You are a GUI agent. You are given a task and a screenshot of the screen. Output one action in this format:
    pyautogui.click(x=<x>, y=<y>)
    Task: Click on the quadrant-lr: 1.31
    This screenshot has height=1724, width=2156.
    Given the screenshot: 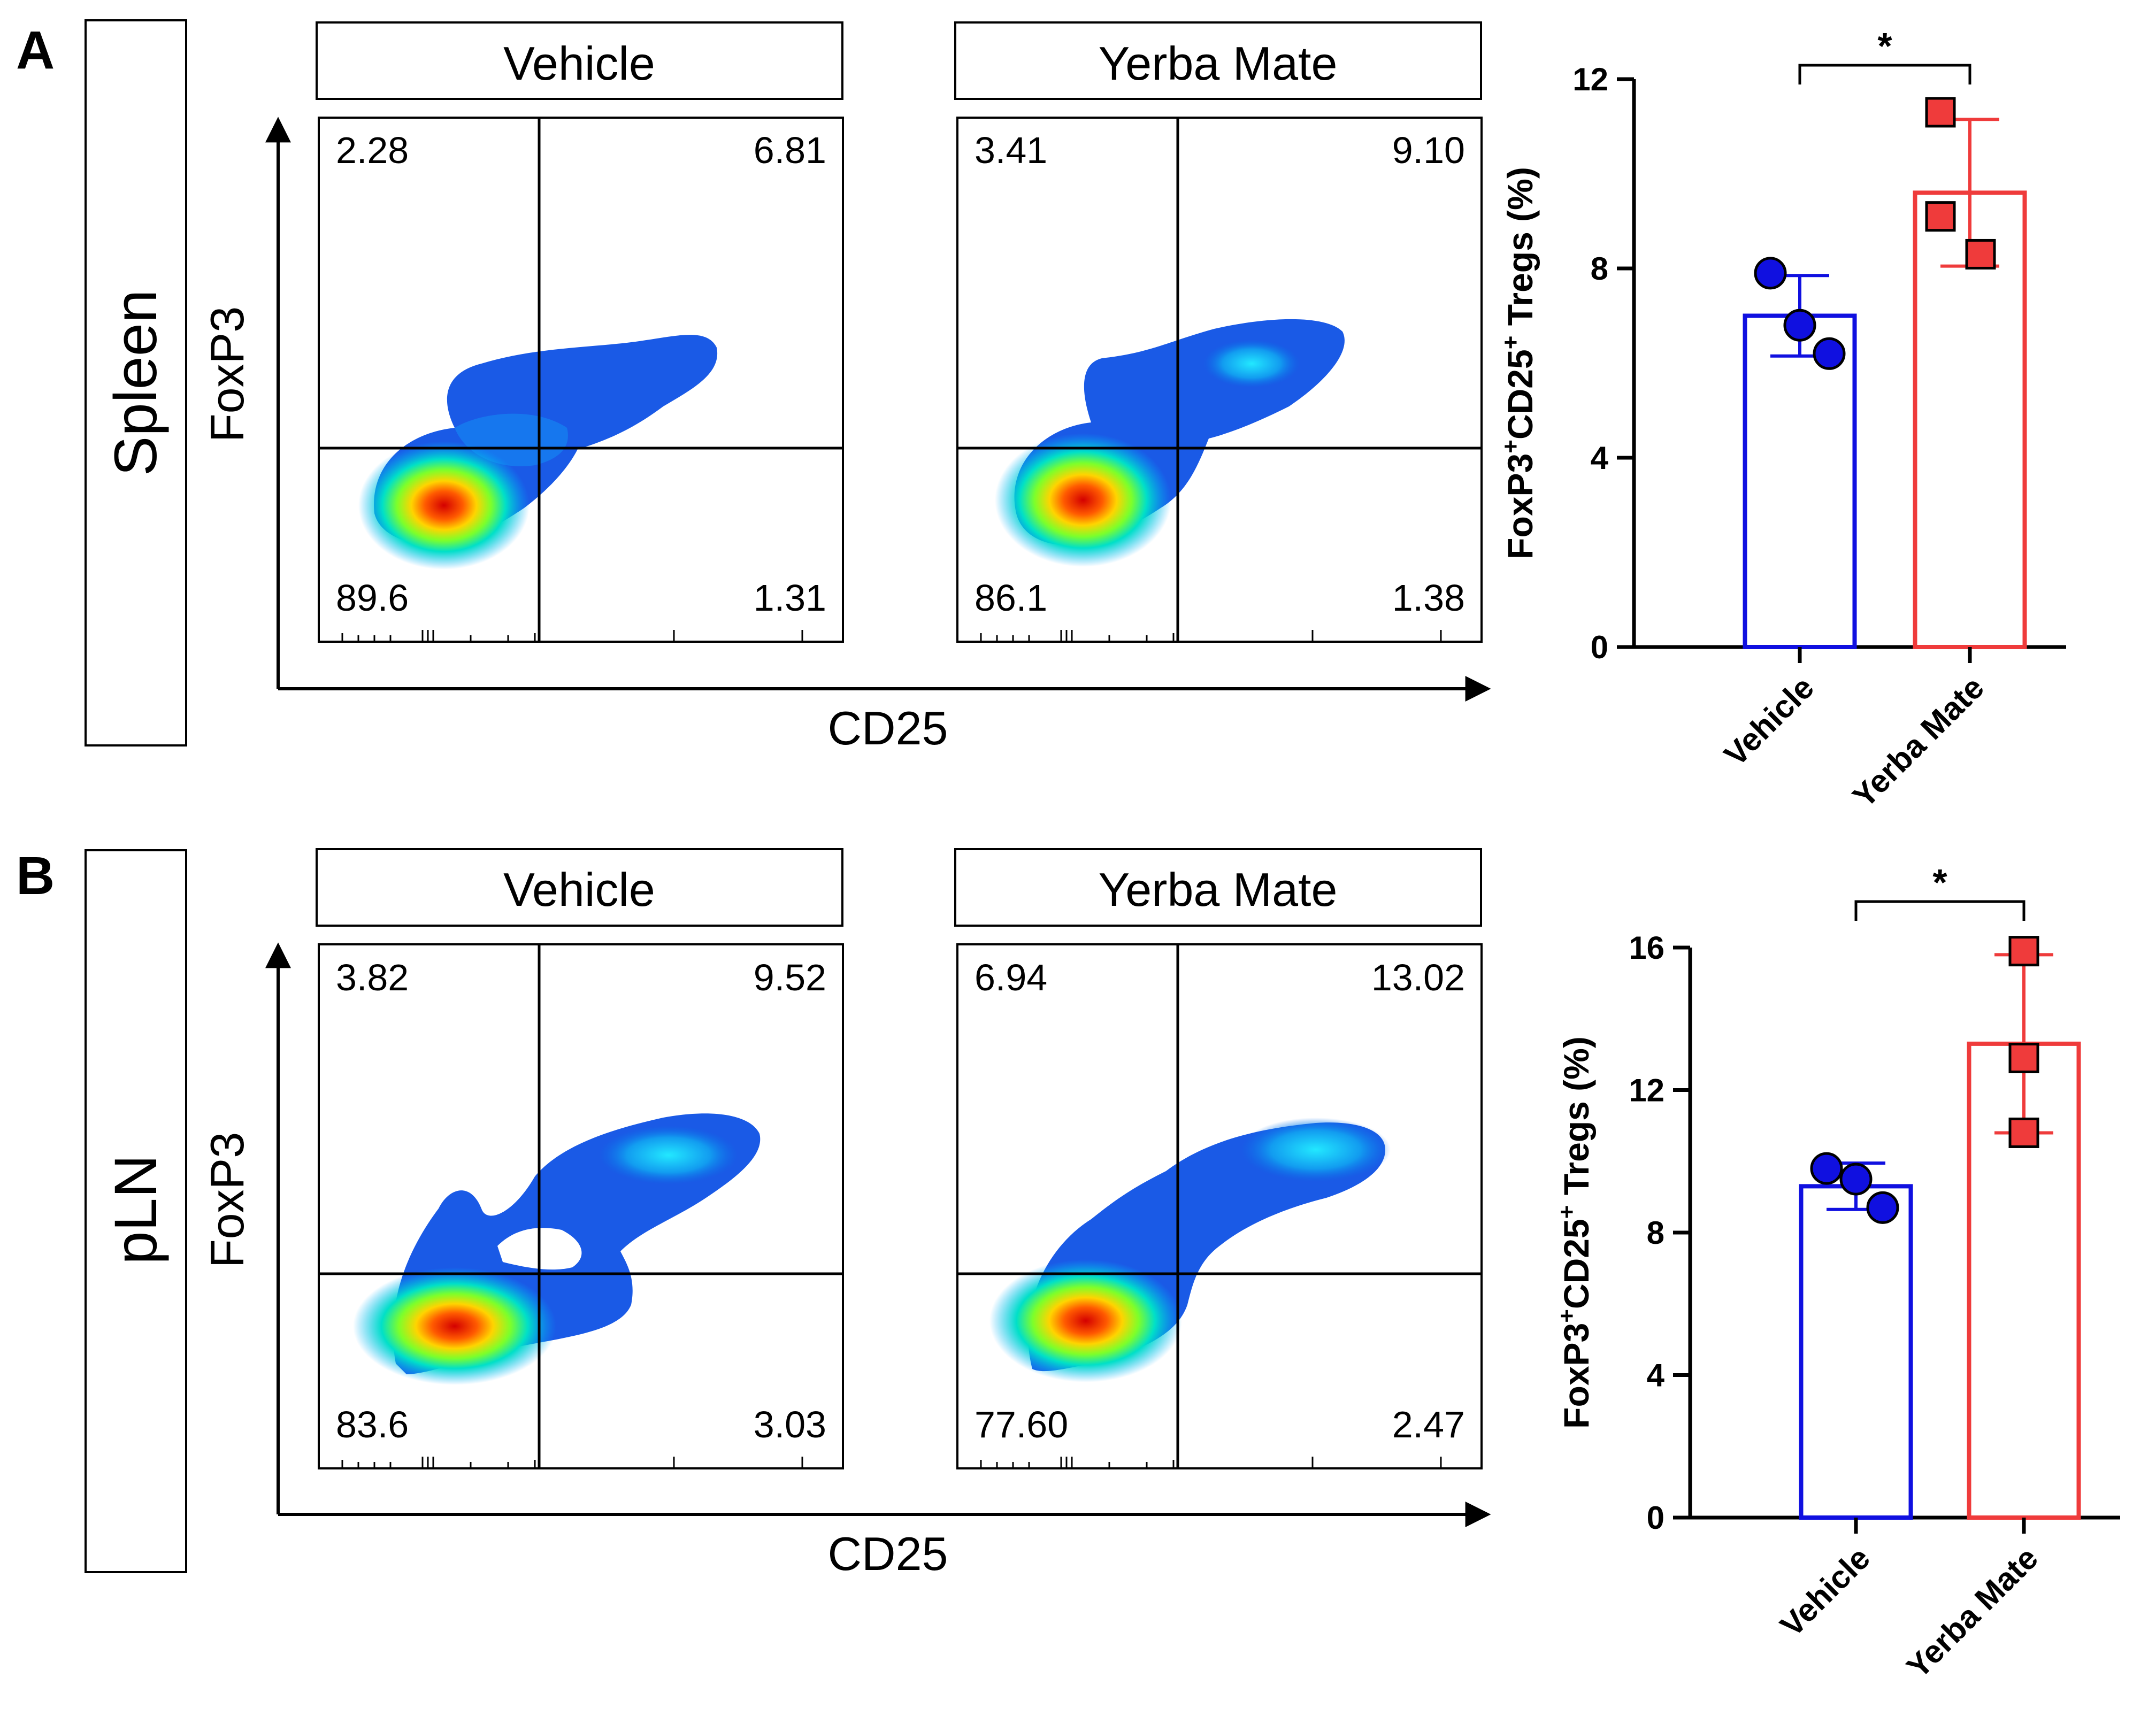 What is the action you would take?
    pyautogui.click(x=790, y=598)
    